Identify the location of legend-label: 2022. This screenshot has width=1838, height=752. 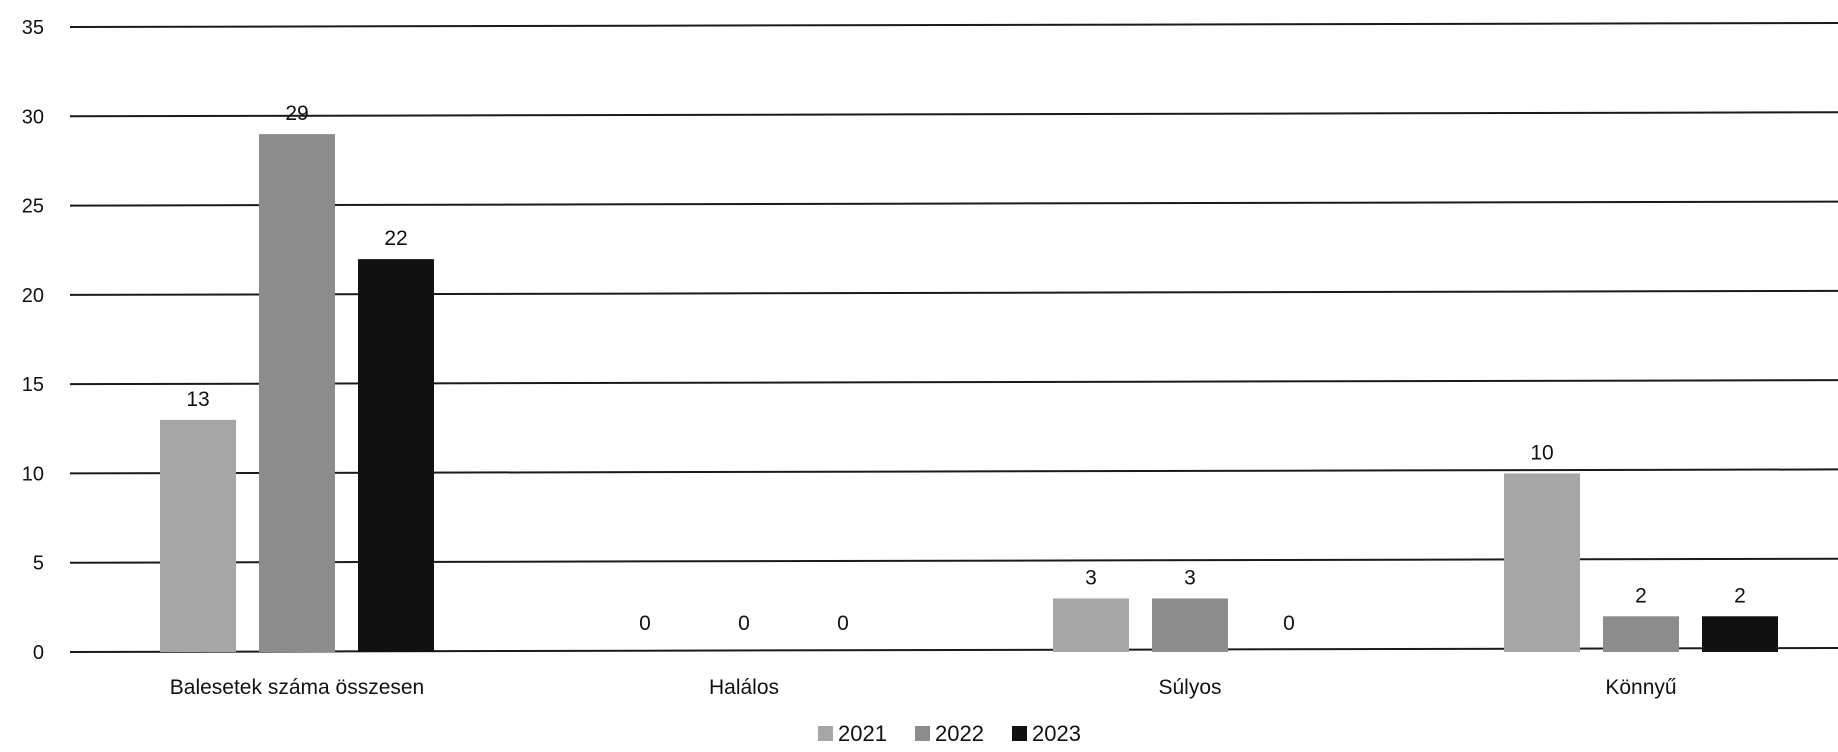
(959, 733).